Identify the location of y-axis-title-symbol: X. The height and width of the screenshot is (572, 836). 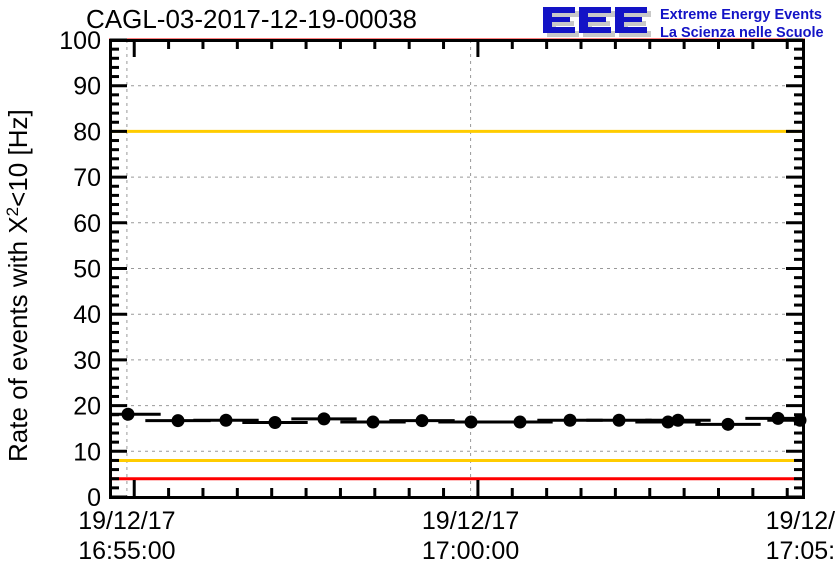
(18, 224).